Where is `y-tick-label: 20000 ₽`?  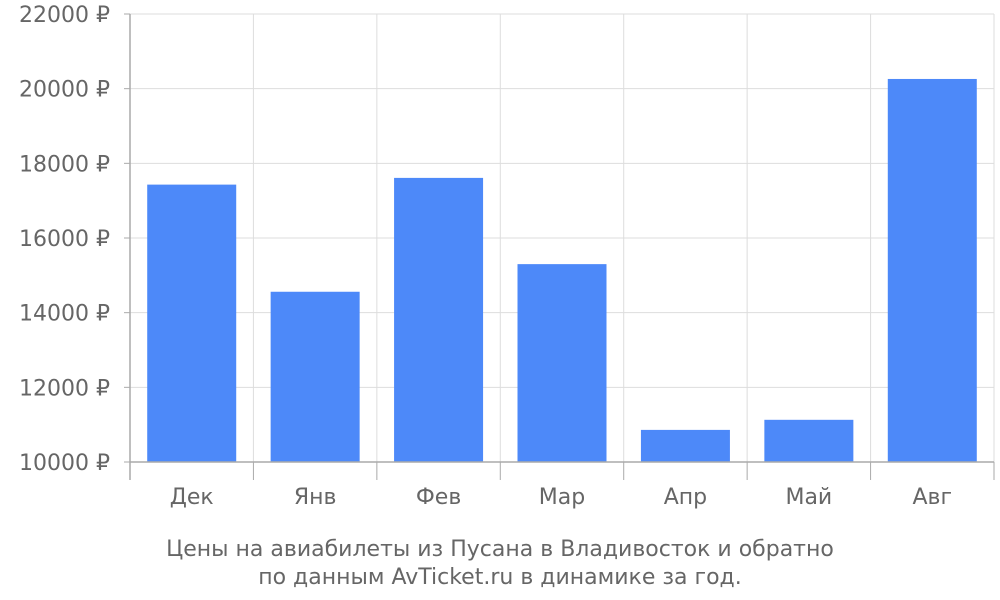
y-tick-label: 20000 ₽ is located at coordinates (64, 90).